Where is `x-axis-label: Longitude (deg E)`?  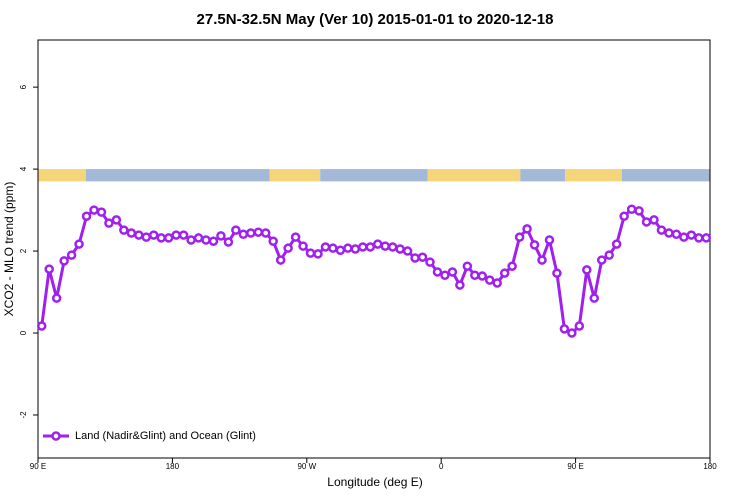 x-axis-label: Longitude (deg E) is located at coordinates (374, 482).